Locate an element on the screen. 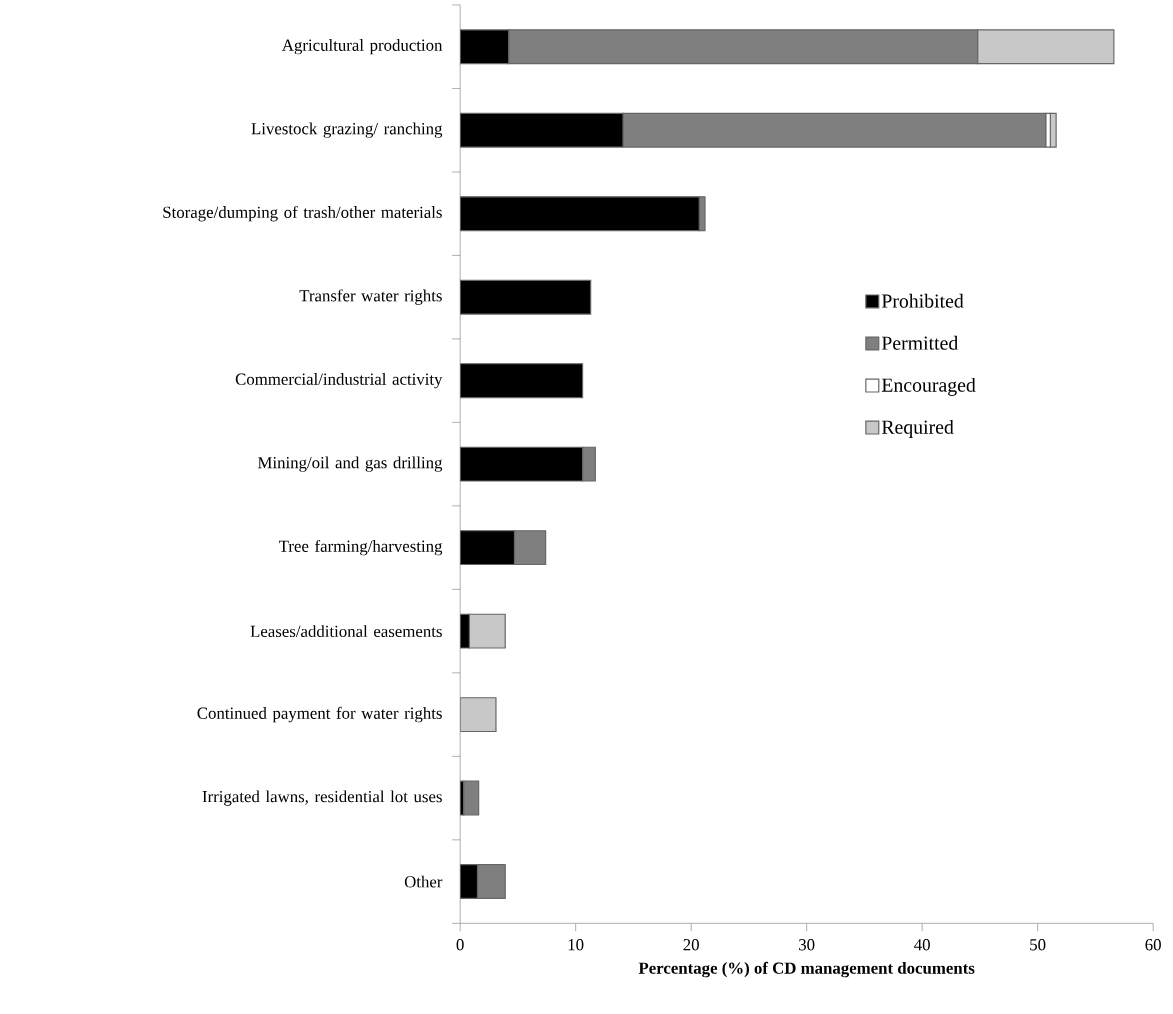 This screenshot has width=1173, height=1014. x-tick-label: 60 is located at coordinates (1153, 945).